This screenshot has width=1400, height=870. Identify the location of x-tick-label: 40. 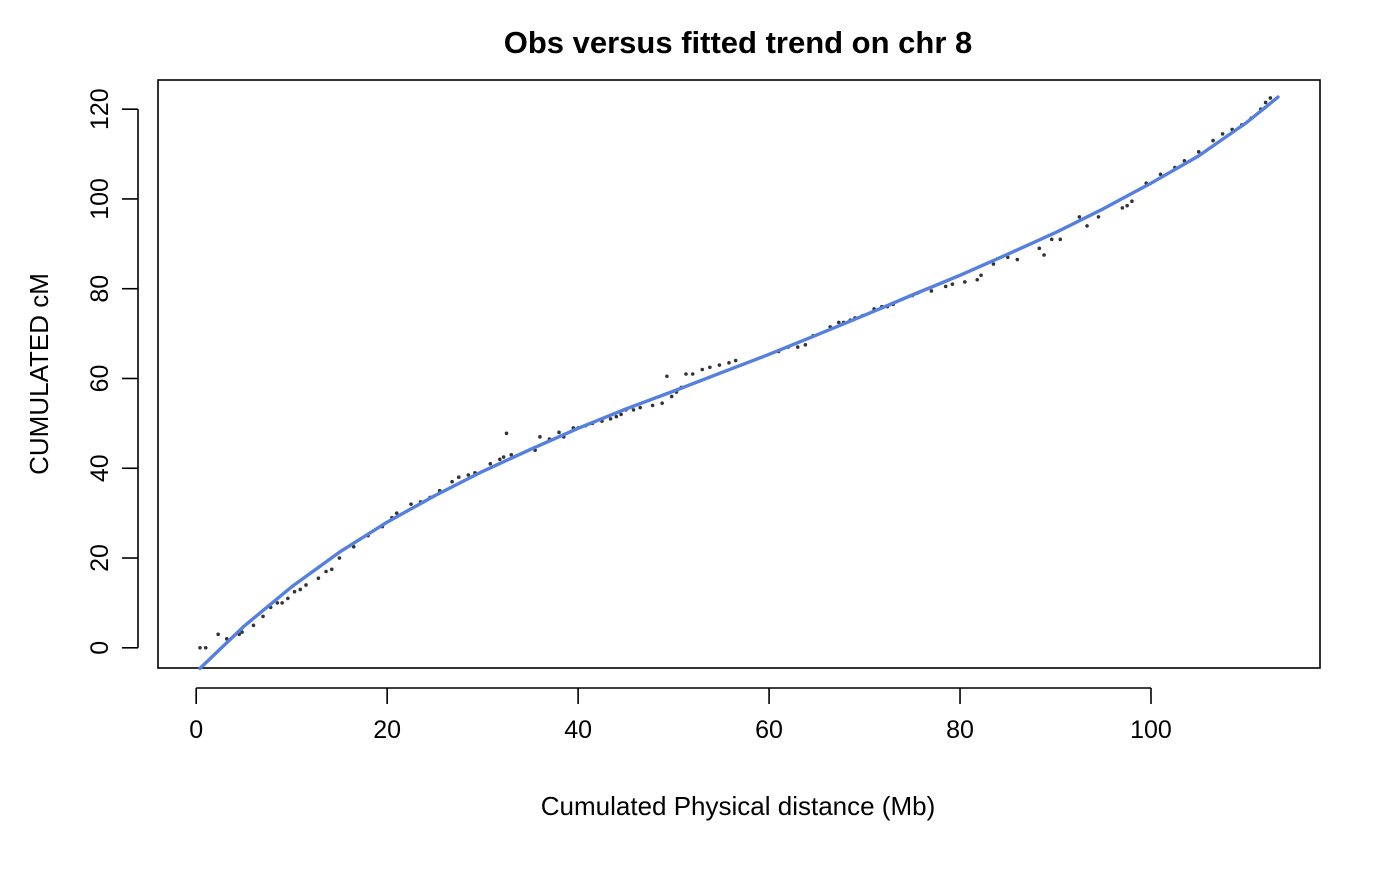
(578, 730).